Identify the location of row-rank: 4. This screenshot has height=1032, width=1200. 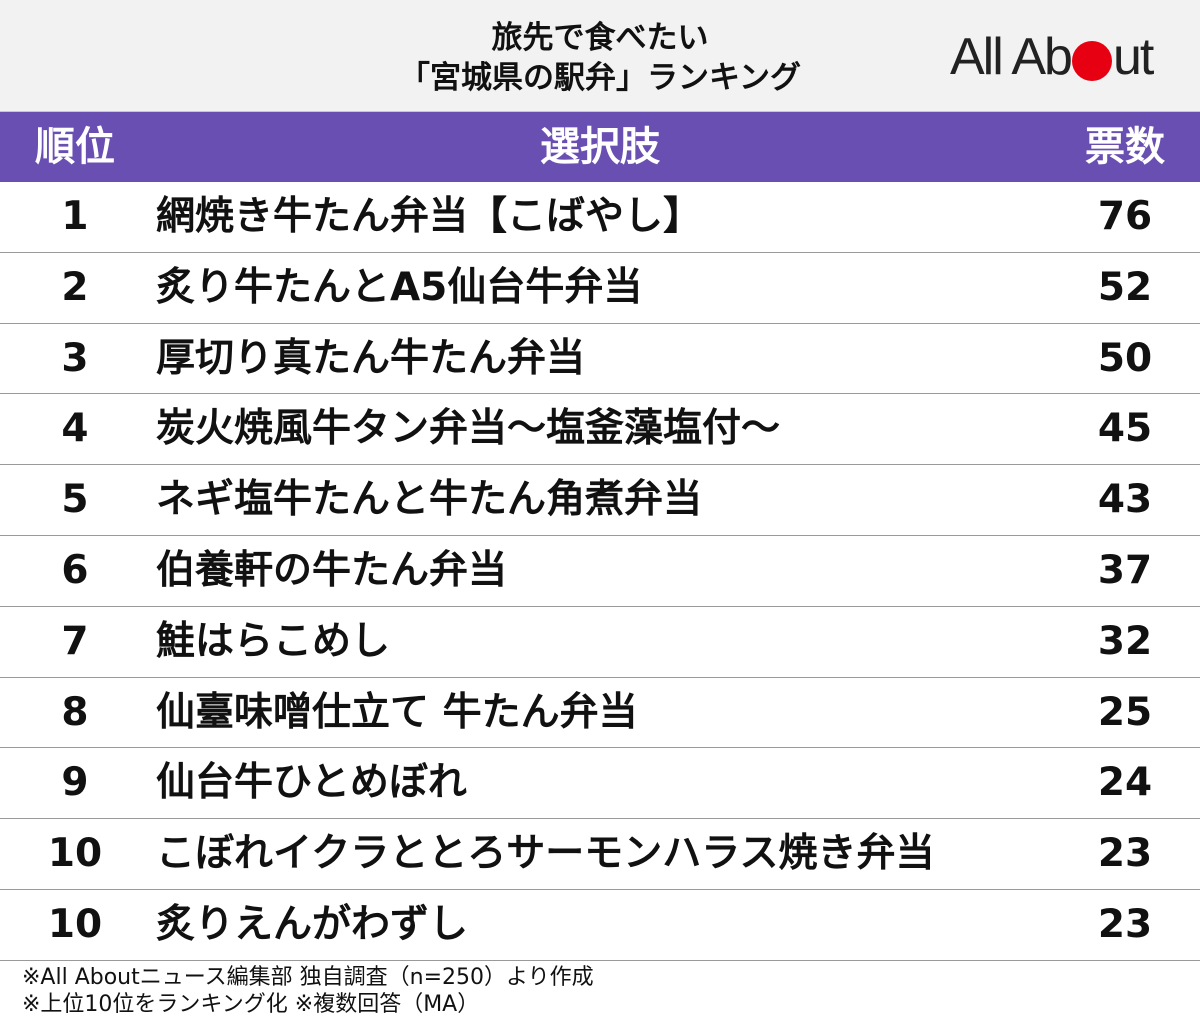
(75, 429).